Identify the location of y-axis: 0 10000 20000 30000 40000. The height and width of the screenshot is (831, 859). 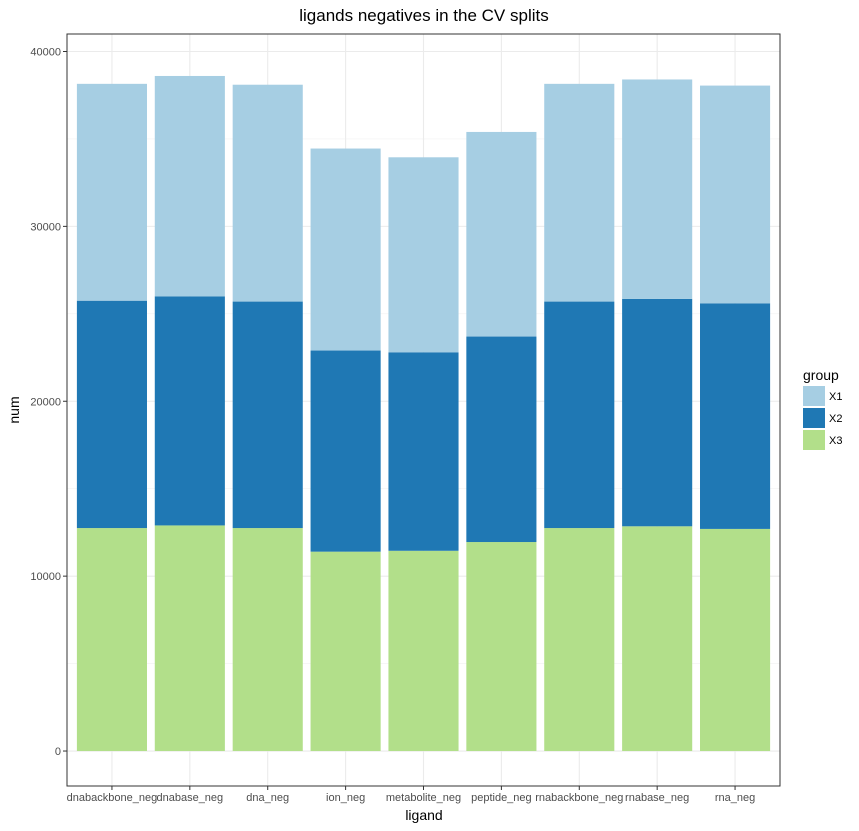
(48, 402).